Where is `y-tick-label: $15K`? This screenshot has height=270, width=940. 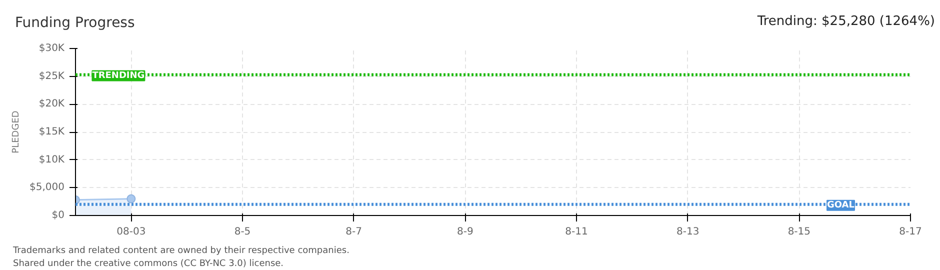 y-tick-label: $15K is located at coordinates (51, 132).